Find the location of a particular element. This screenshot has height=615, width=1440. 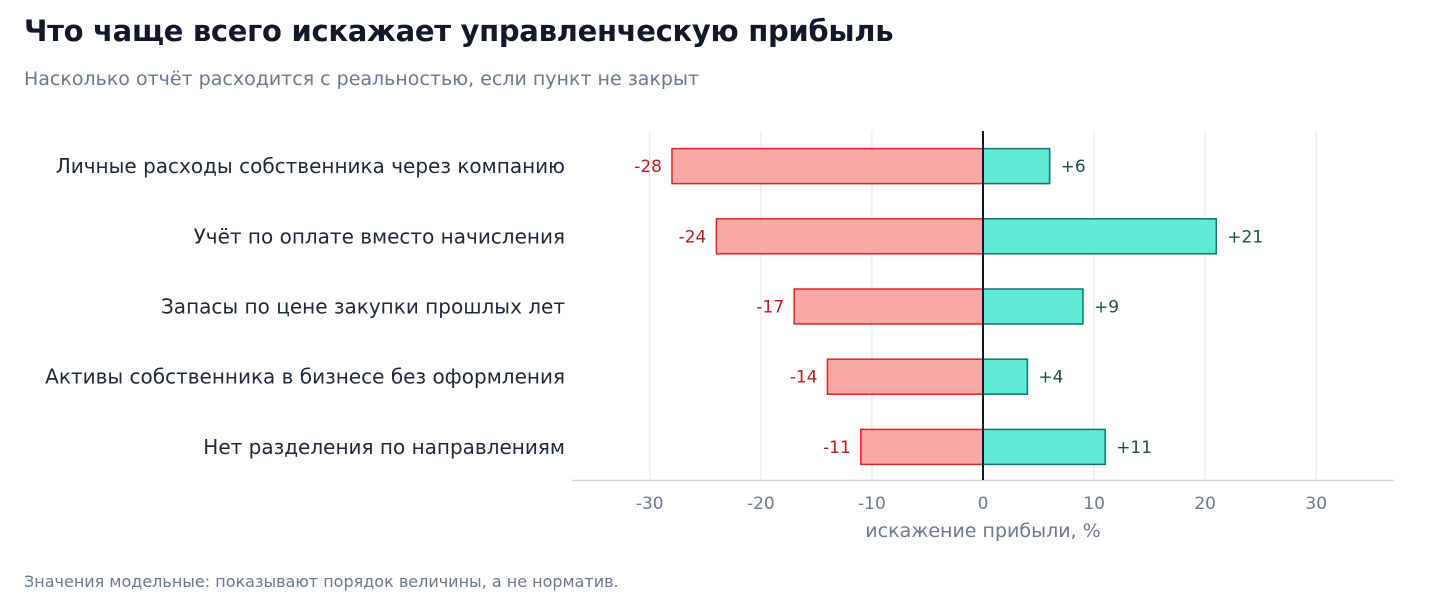

category-label: Учёт по оплате вместо начисления is located at coordinates (379, 236).